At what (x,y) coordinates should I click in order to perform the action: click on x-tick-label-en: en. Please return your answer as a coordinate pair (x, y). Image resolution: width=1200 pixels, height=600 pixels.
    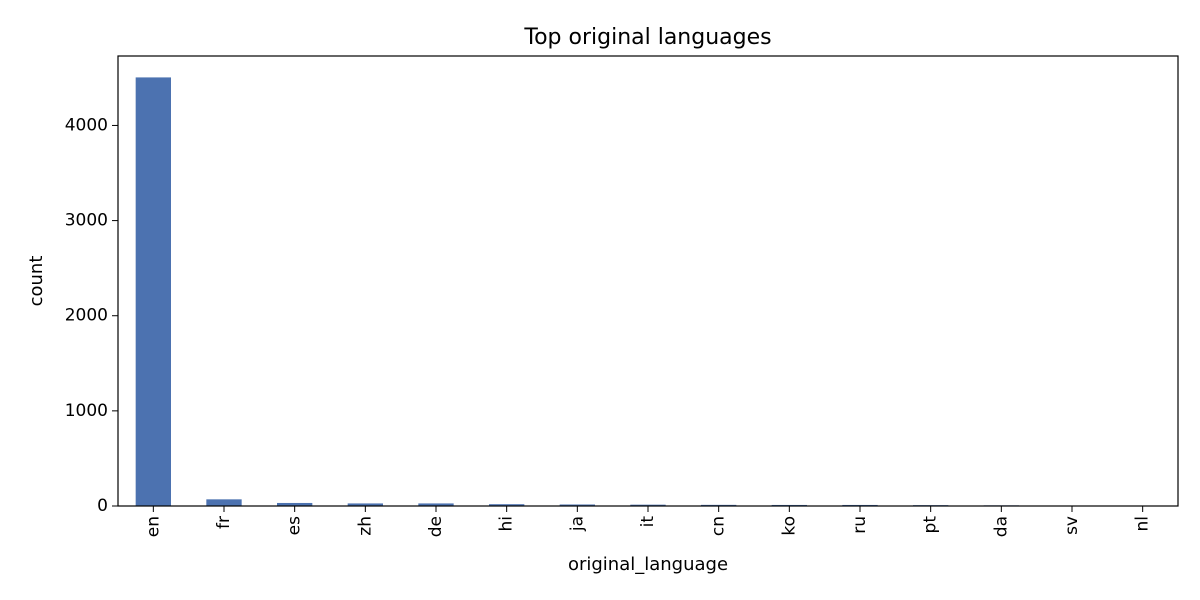
    Looking at the image, I should click on (153, 526).